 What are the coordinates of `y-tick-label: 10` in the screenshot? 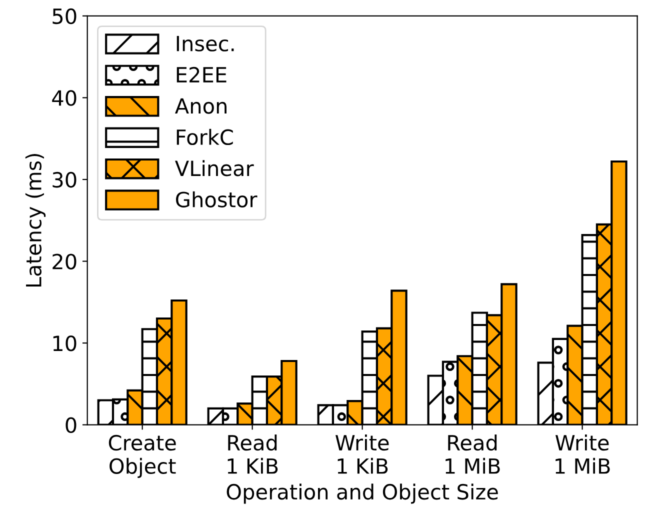 It's located at (64, 343).